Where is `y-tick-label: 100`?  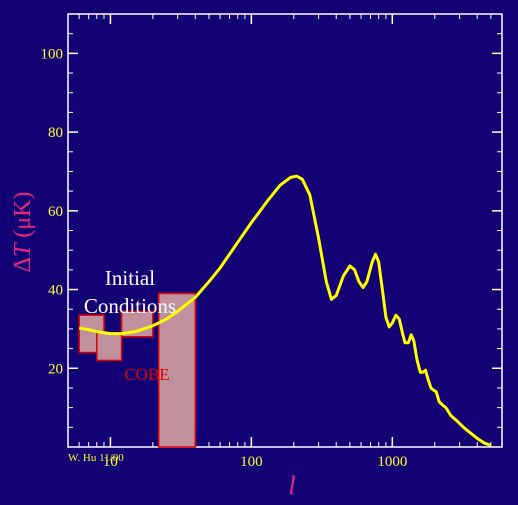 y-tick-label: 100 is located at coordinates (52, 54).